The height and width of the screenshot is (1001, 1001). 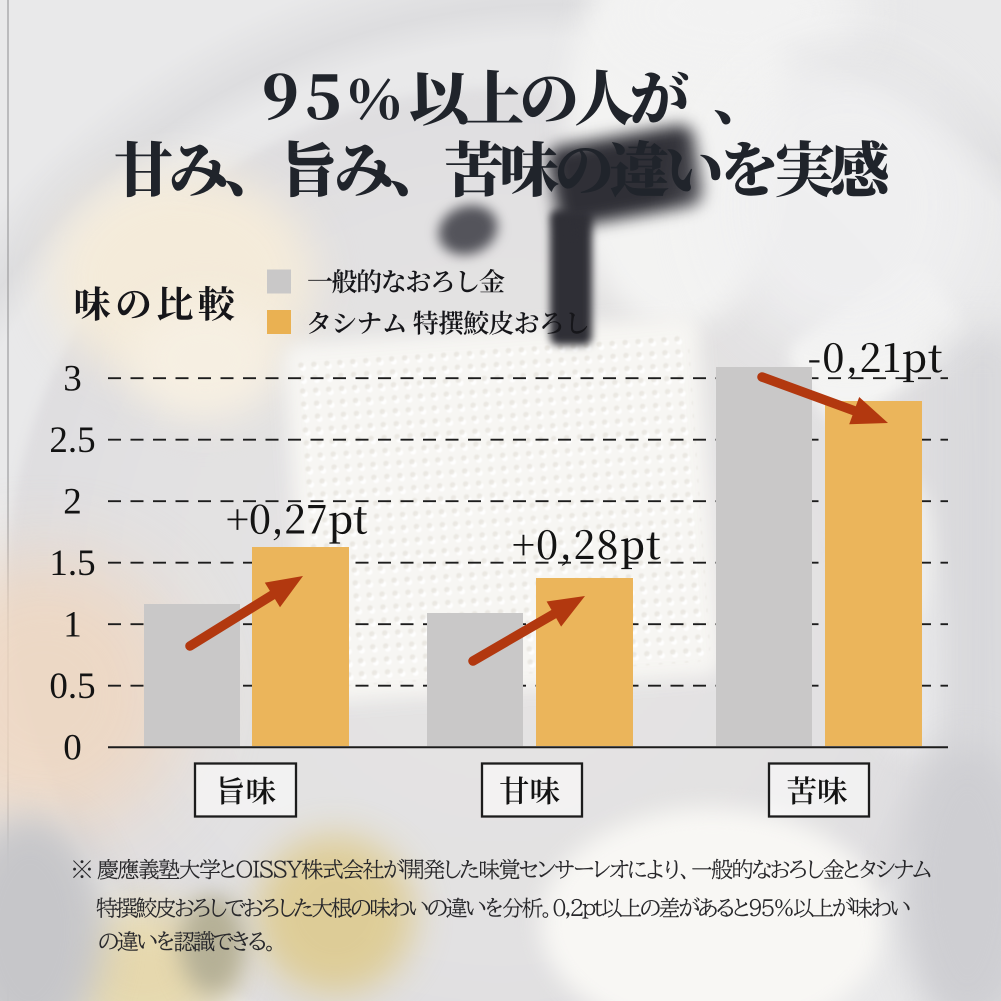 What do you see at coordinates (72, 748) in the screenshot?
I see `svg-text: 0` at bounding box center [72, 748].